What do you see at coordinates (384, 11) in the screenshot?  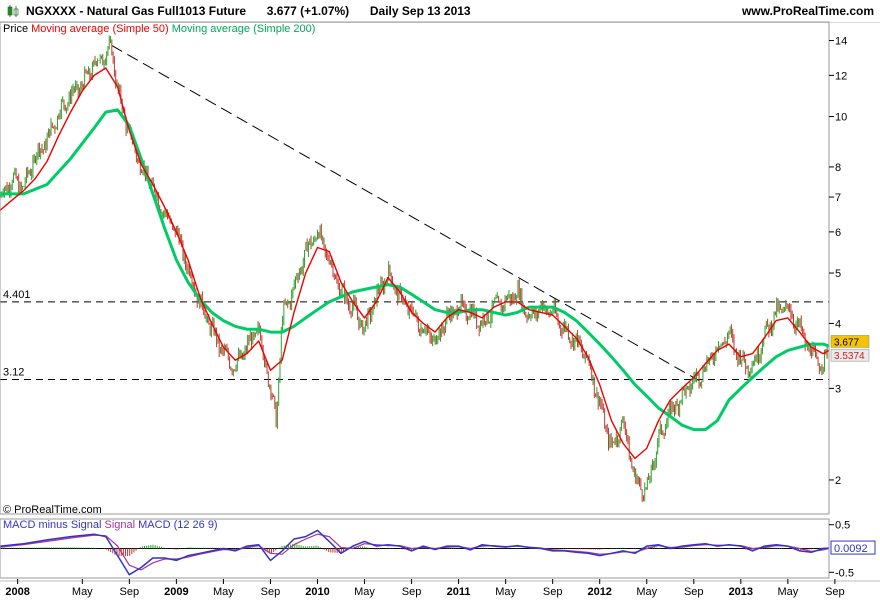 I see `timeframe: Daily` at bounding box center [384, 11].